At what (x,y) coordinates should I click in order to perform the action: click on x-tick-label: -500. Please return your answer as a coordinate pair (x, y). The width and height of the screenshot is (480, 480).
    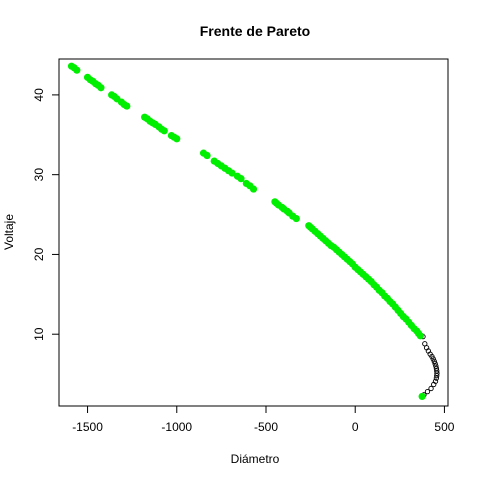
    Looking at the image, I should click on (266, 427).